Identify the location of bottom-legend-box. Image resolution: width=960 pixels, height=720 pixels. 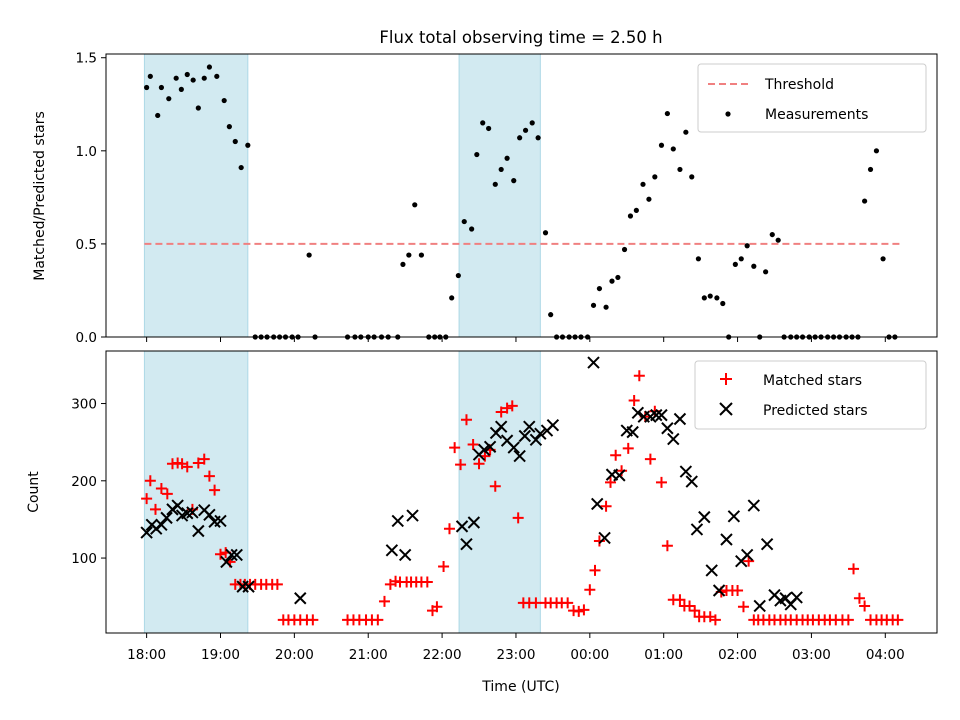
(810, 395).